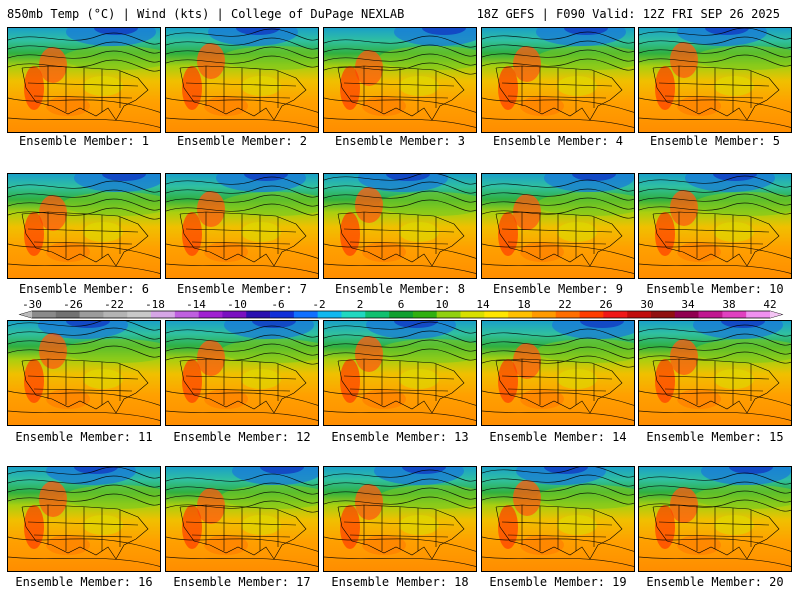 Image resolution: width=800 pixels, height=600 pixels. What do you see at coordinates (155, 305) in the screenshot?
I see `colorbar-tick-label: -18` at bounding box center [155, 305].